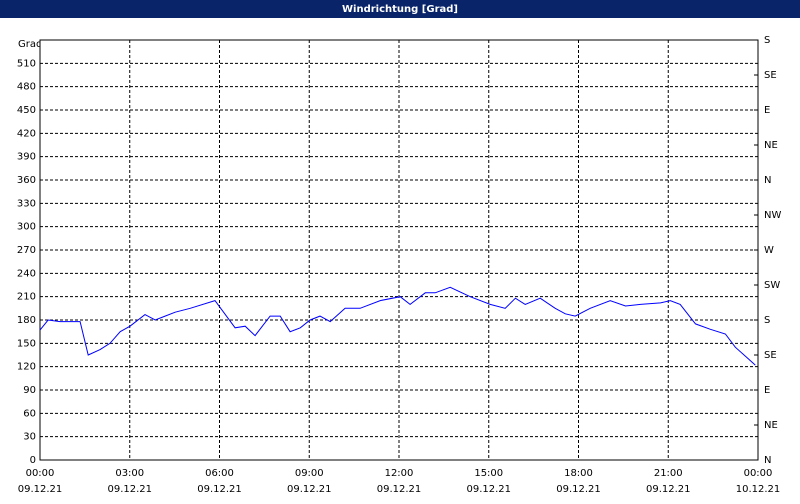  I want to click on y-axis-label: Grad, so click(30, 44).